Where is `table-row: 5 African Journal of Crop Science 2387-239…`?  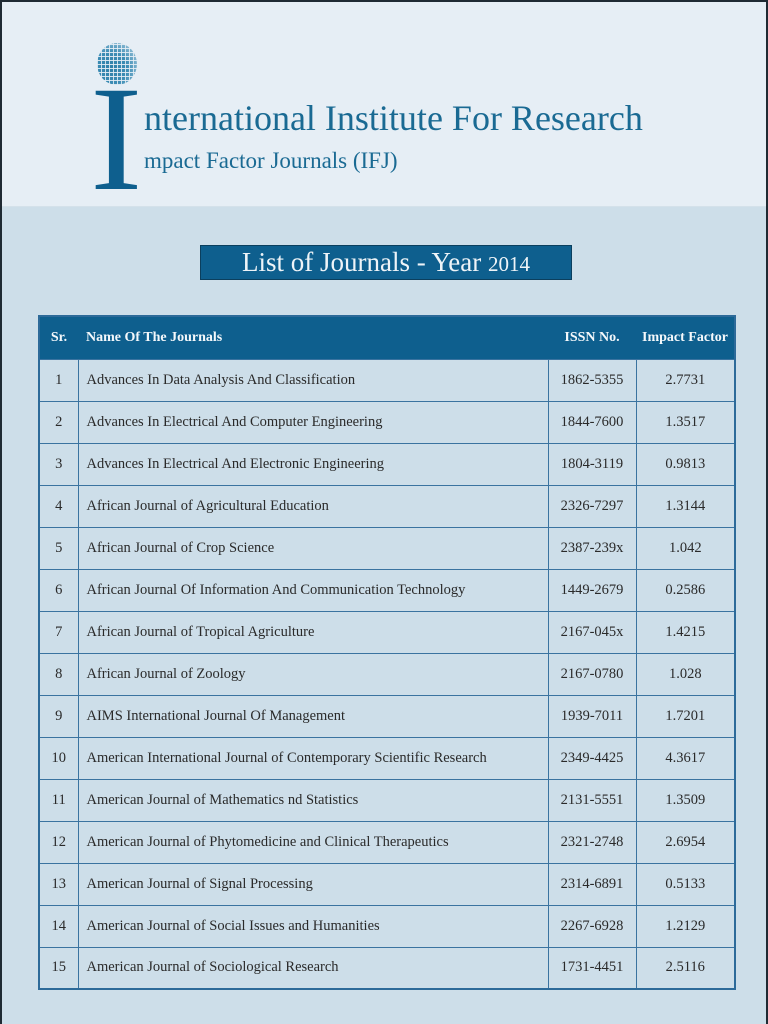
table-row: 5 African Journal of Crop Science 2387-239… is located at coordinates (387, 548).